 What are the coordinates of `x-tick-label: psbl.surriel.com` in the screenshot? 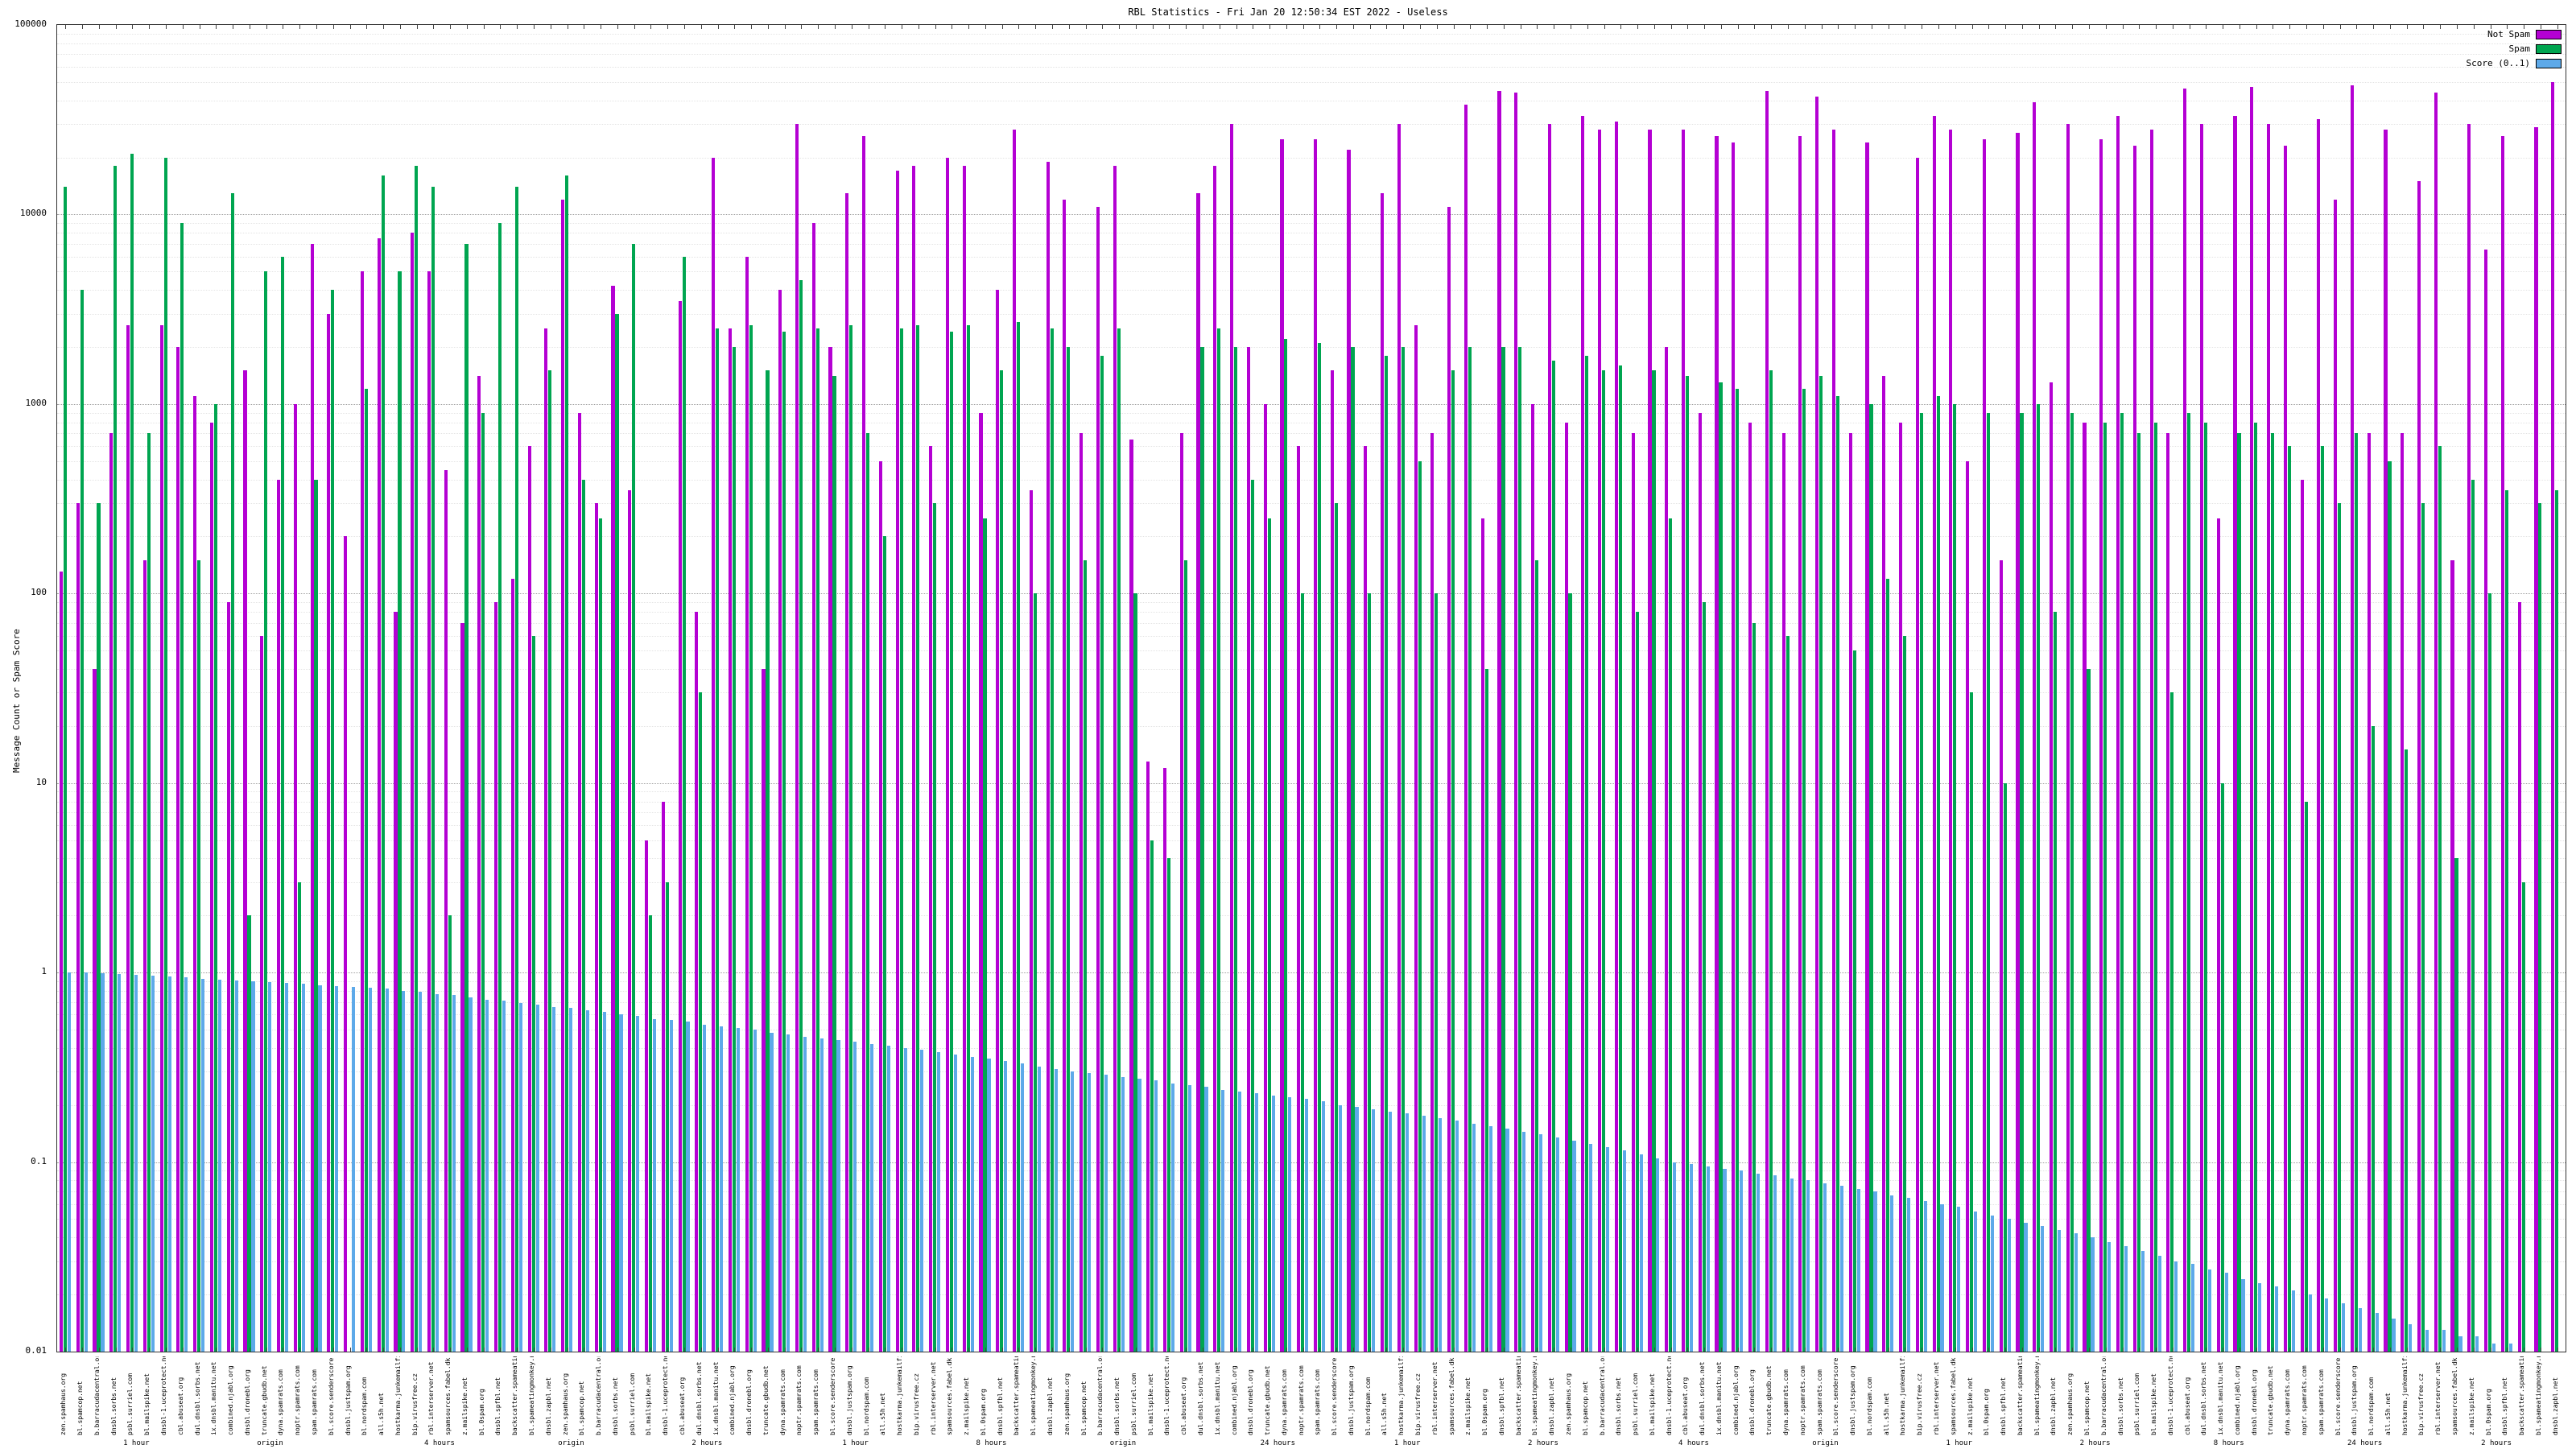 It's located at (632, 1404).